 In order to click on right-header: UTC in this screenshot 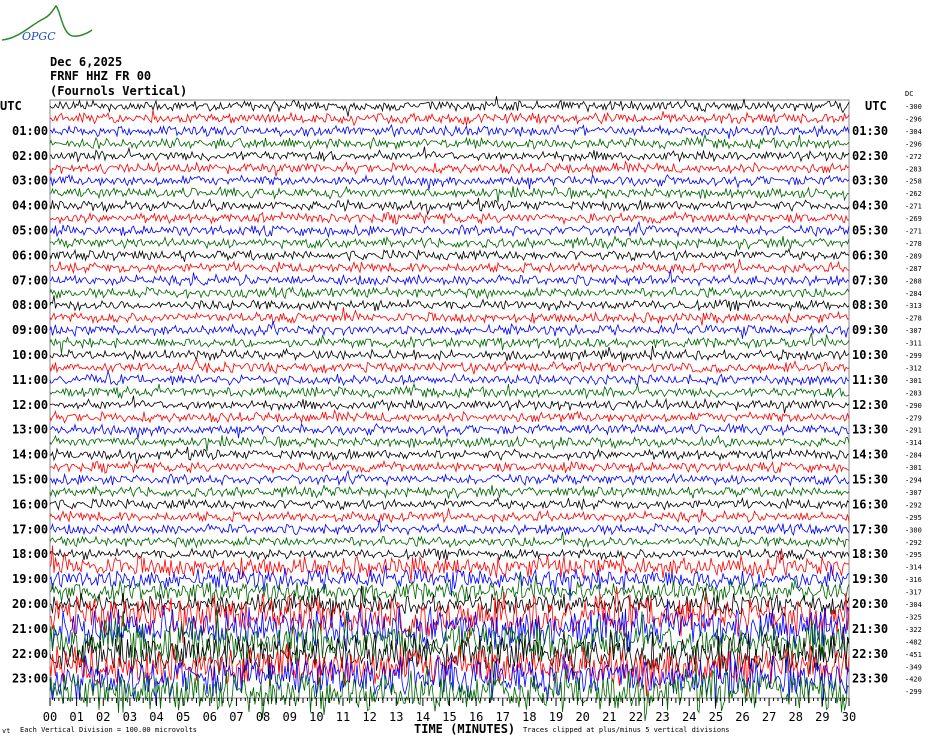, I will do `click(876, 106)`.